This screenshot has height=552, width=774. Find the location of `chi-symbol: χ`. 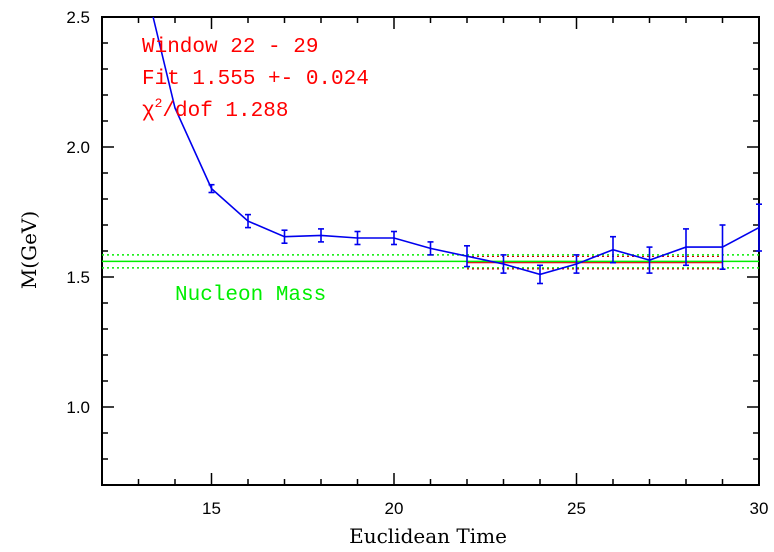

chi-symbol: χ is located at coordinates (148, 111).